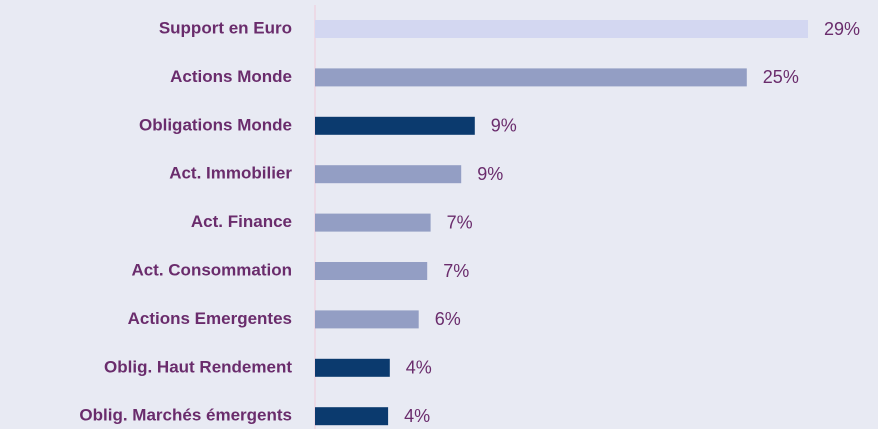 The height and width of the screenshot is (429, 878). Describe the element at coordinates (211, 269) in the screenshot. I see `category-label: Act. Consommation` at that location.